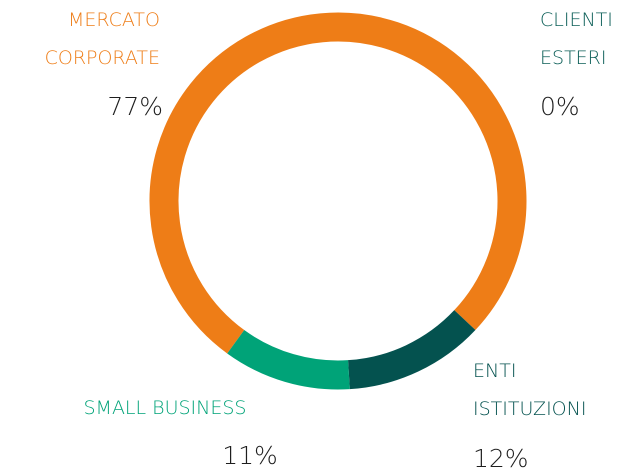 Image resolution: width=638 pixels, height=473 pixels. What do you see at coordinates (135, 106) in the screenshot?
I see `value-label: 77%` at bounding box center [135, 106].